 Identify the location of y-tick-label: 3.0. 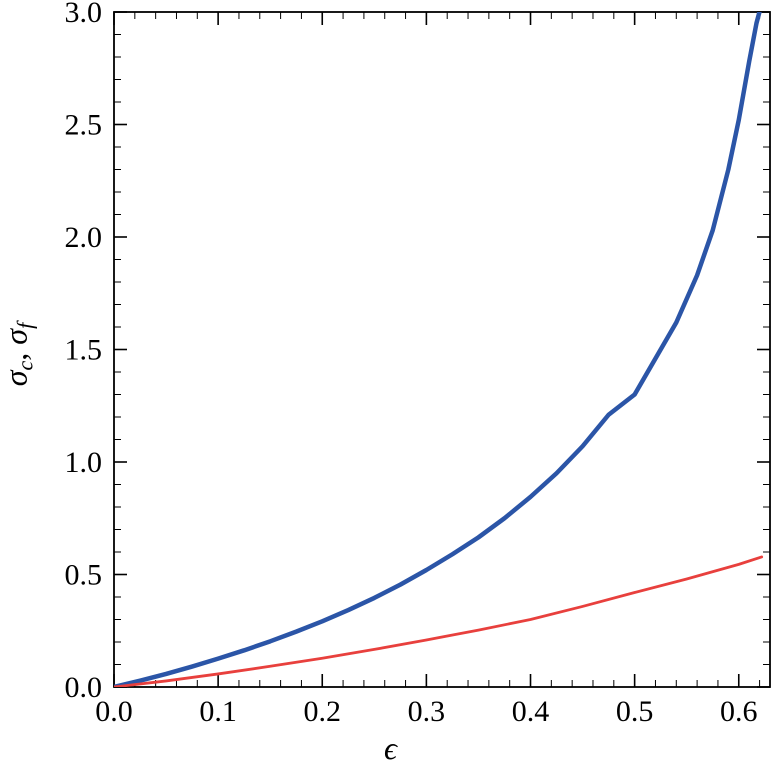
(84, 14).